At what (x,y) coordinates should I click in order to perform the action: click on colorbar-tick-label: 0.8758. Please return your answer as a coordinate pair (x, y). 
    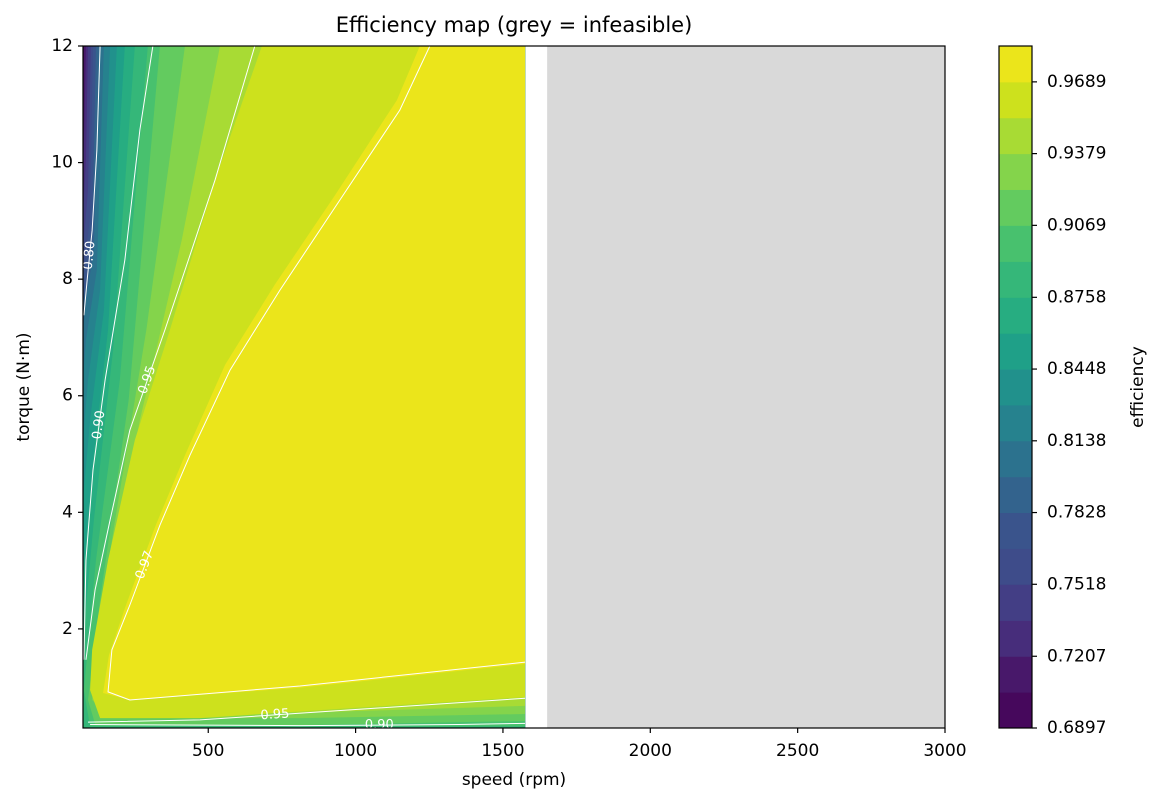
    Looking at the image, I should click on (1076, 297).